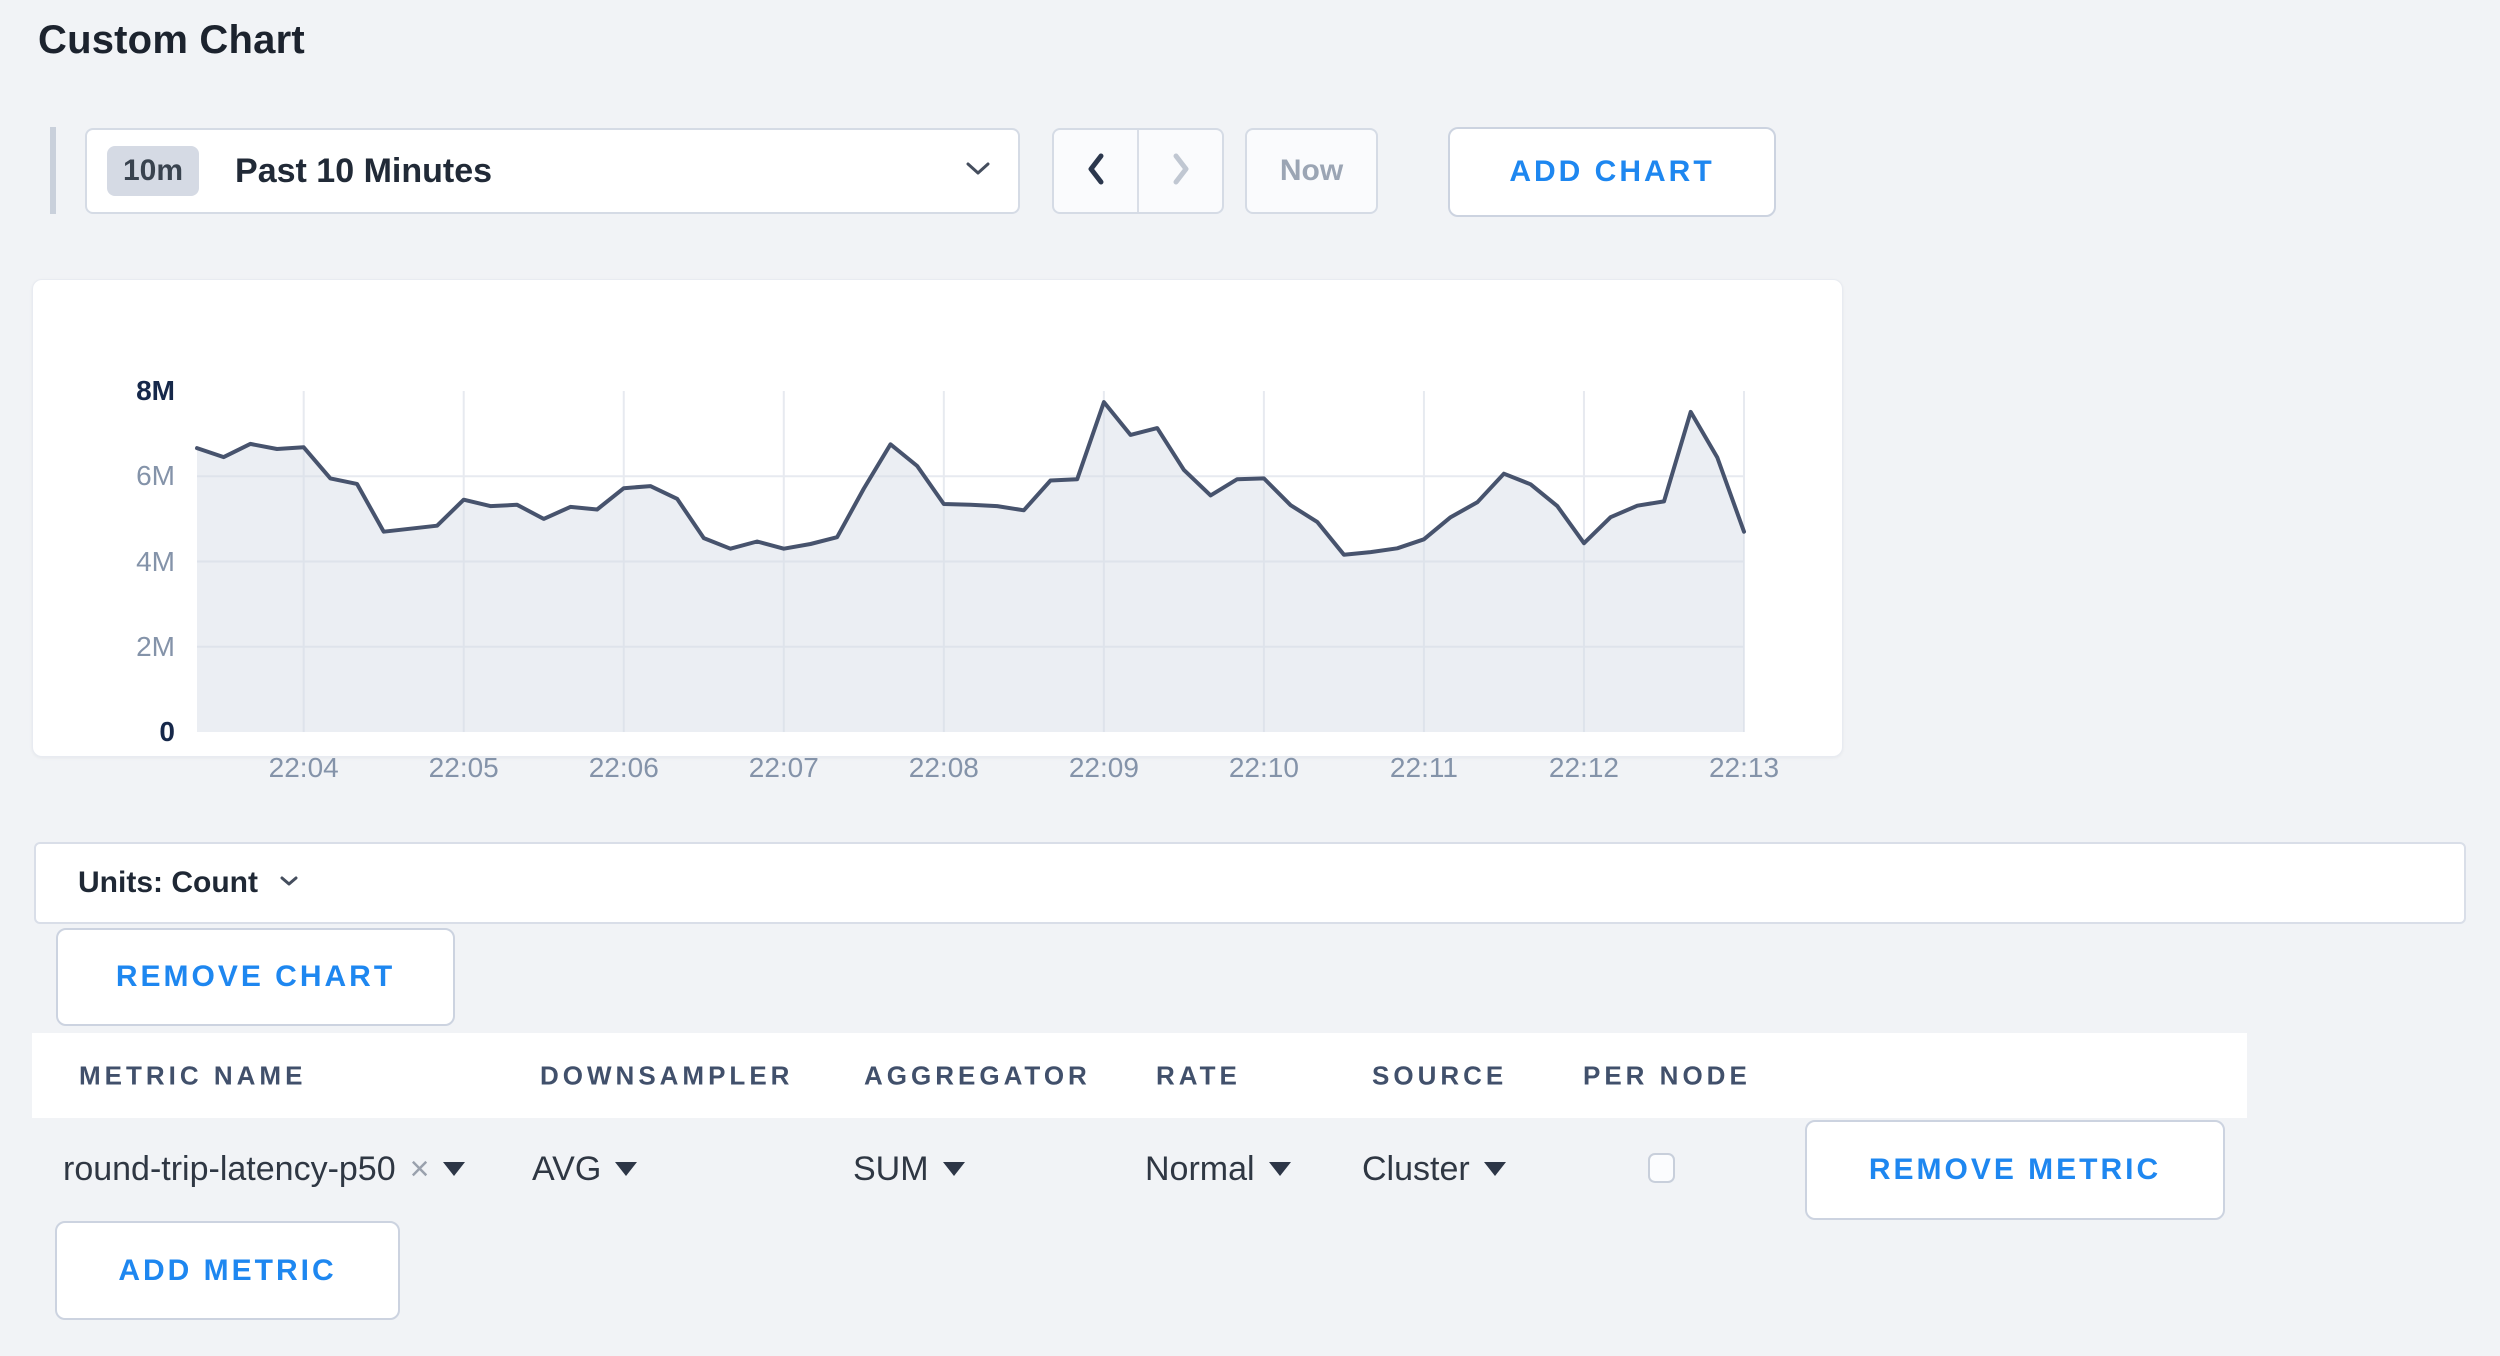 The height and width of the screenshot is (1356, 2500). Describe the element at coordinates (1250, 883) in the screenshot. I see `units-selector: Units: Count` at that location.